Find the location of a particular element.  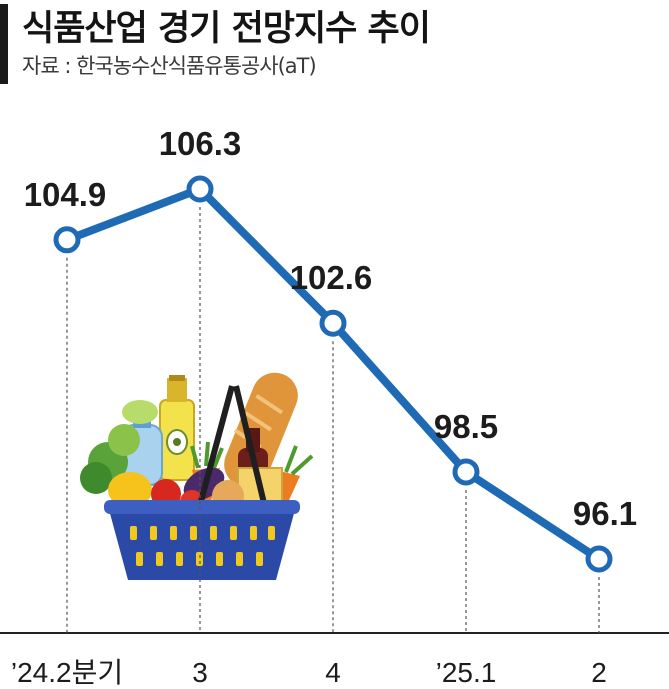

title-accent-bar is located at coordinates (4, 44).